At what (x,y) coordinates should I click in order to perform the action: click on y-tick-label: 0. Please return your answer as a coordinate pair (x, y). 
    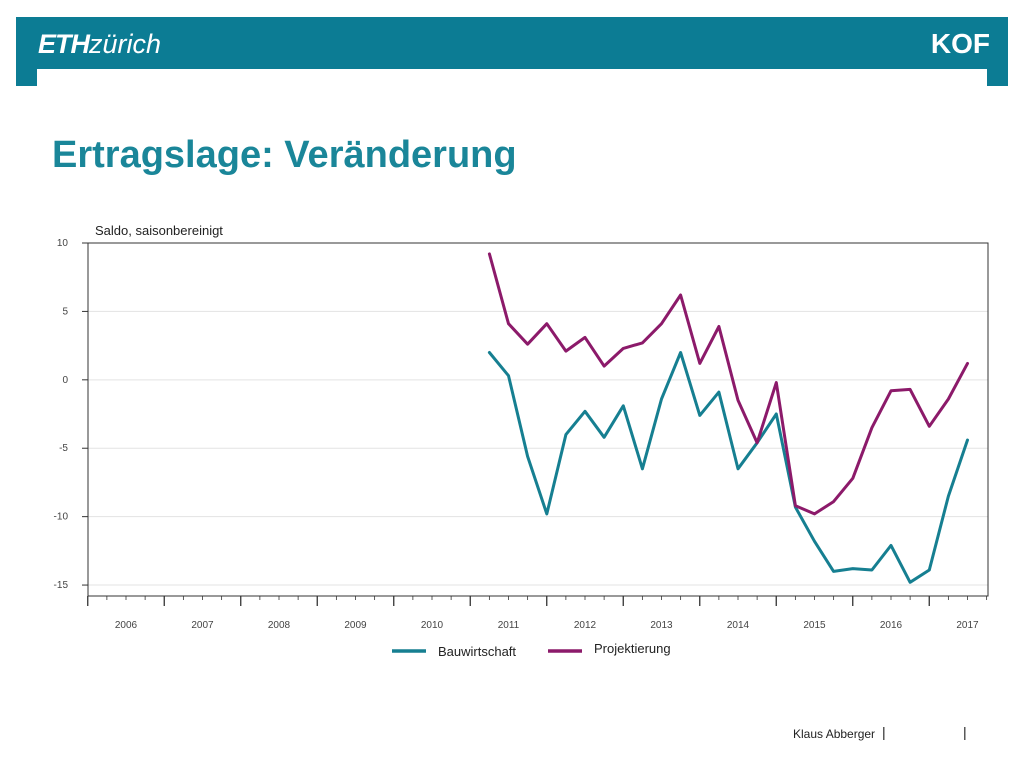
    Looking at the image, I should click on (65, 380).